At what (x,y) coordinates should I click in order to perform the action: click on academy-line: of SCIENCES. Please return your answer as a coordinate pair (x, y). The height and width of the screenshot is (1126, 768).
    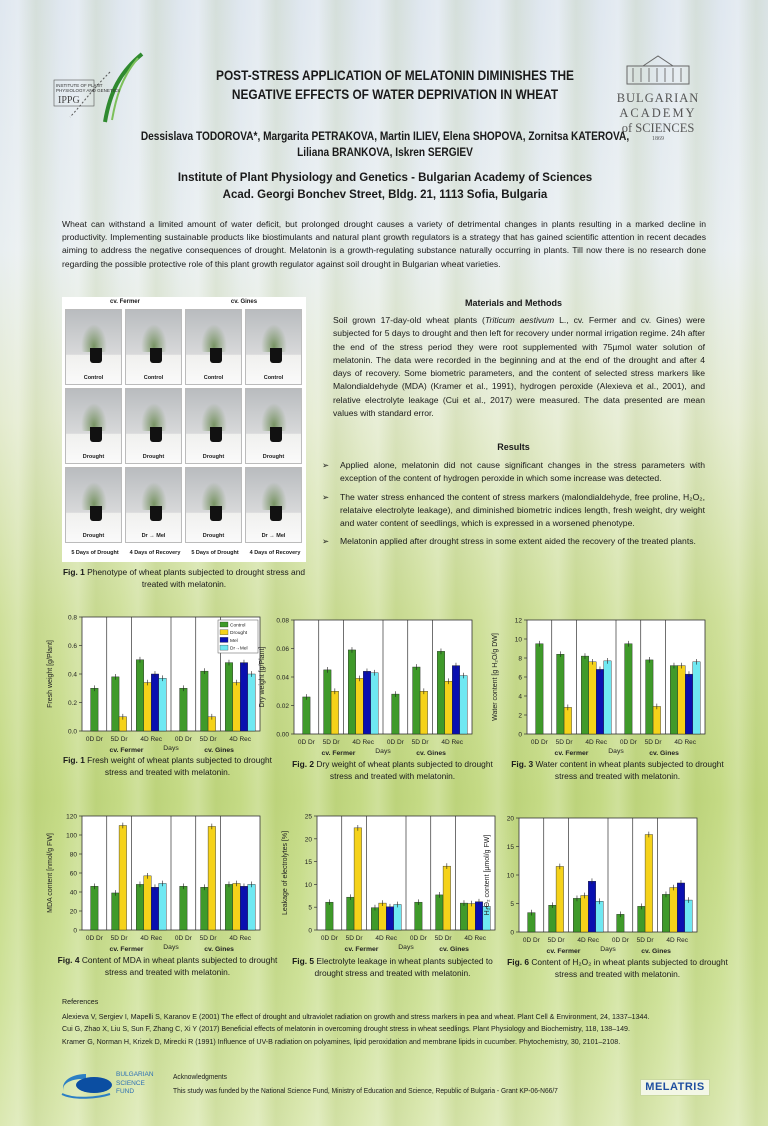
    Looking at the image, I should click on (658, 128).